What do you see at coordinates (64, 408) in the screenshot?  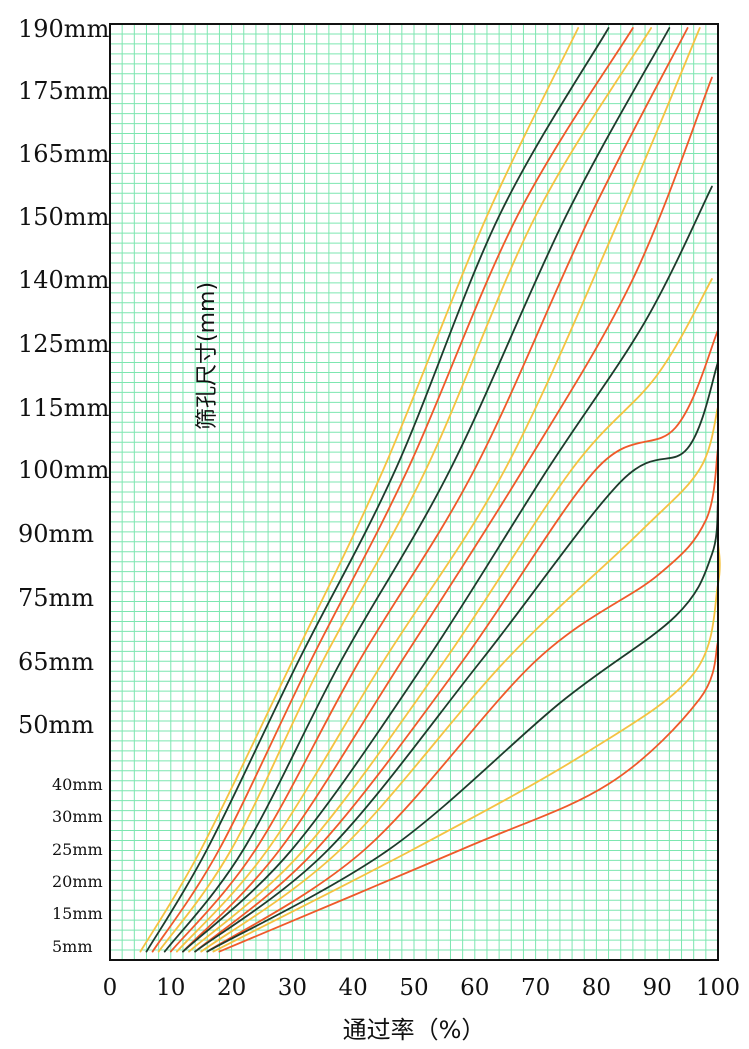 I see `y-tick-label: 115mm` at bounding box center [64, 408].